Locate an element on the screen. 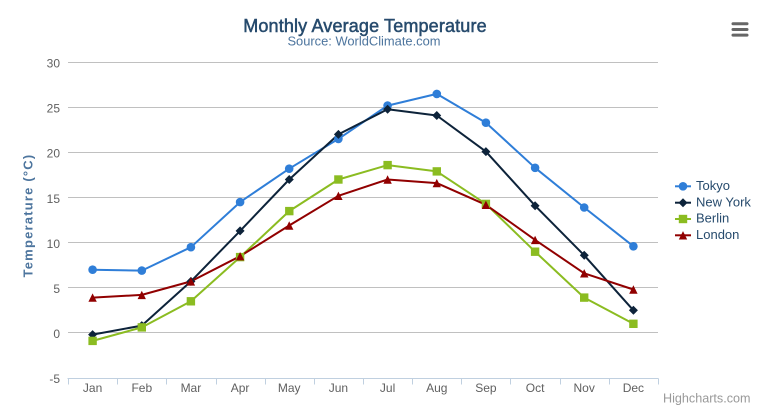 The image size is (769, 416). svg-text: Highcharts.com is located at coordinates (707, 398).